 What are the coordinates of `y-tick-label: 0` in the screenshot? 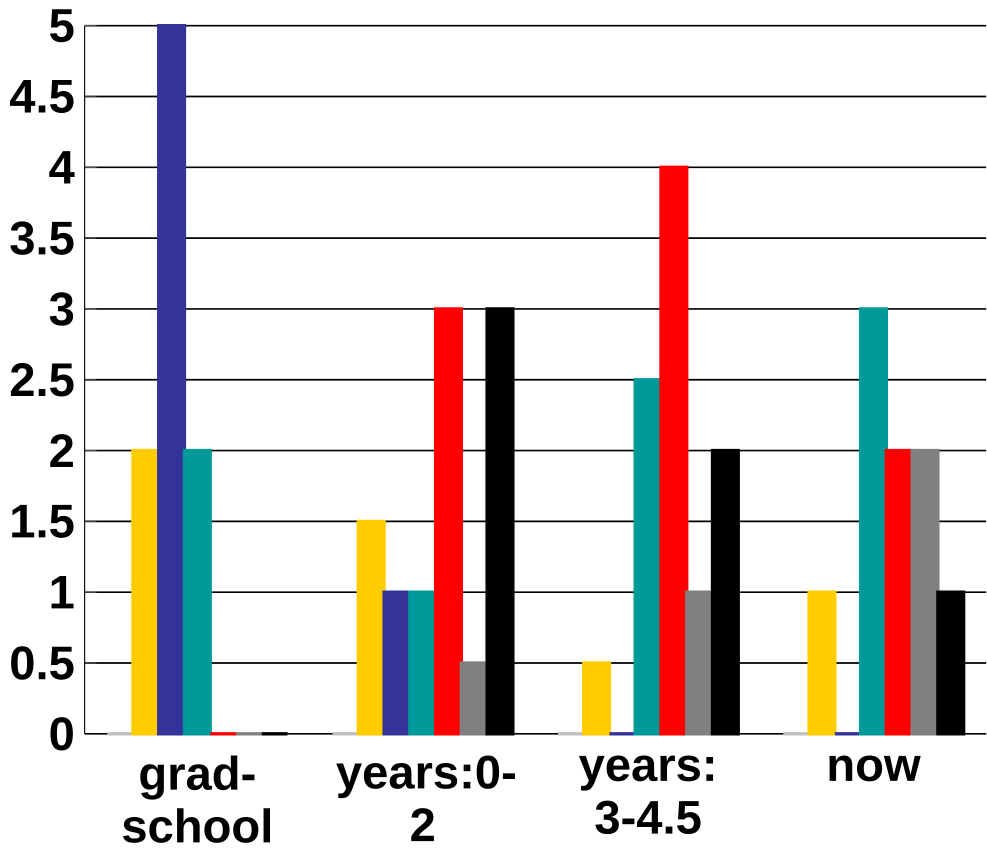 It's located at (61, 733).